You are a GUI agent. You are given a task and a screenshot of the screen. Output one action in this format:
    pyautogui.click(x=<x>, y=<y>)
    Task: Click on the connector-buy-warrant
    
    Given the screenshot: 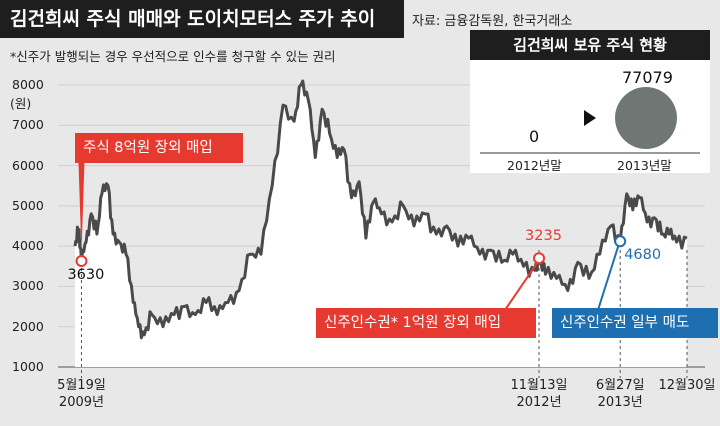 What is the action you would take?
    pyautogui.click(x=521, y=286)
    